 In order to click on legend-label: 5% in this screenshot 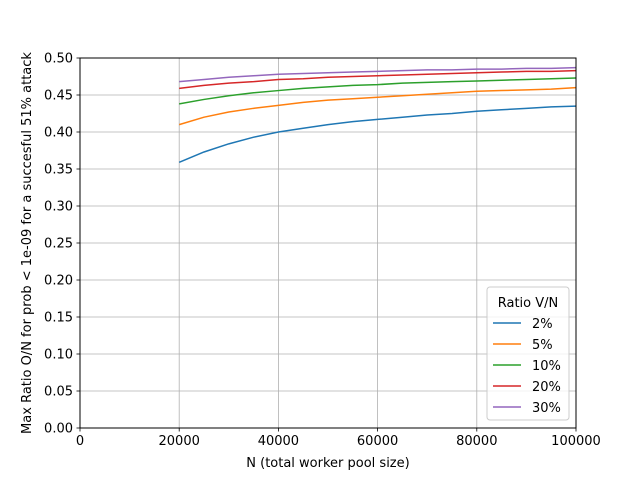, I will do `click(542, 345)`.